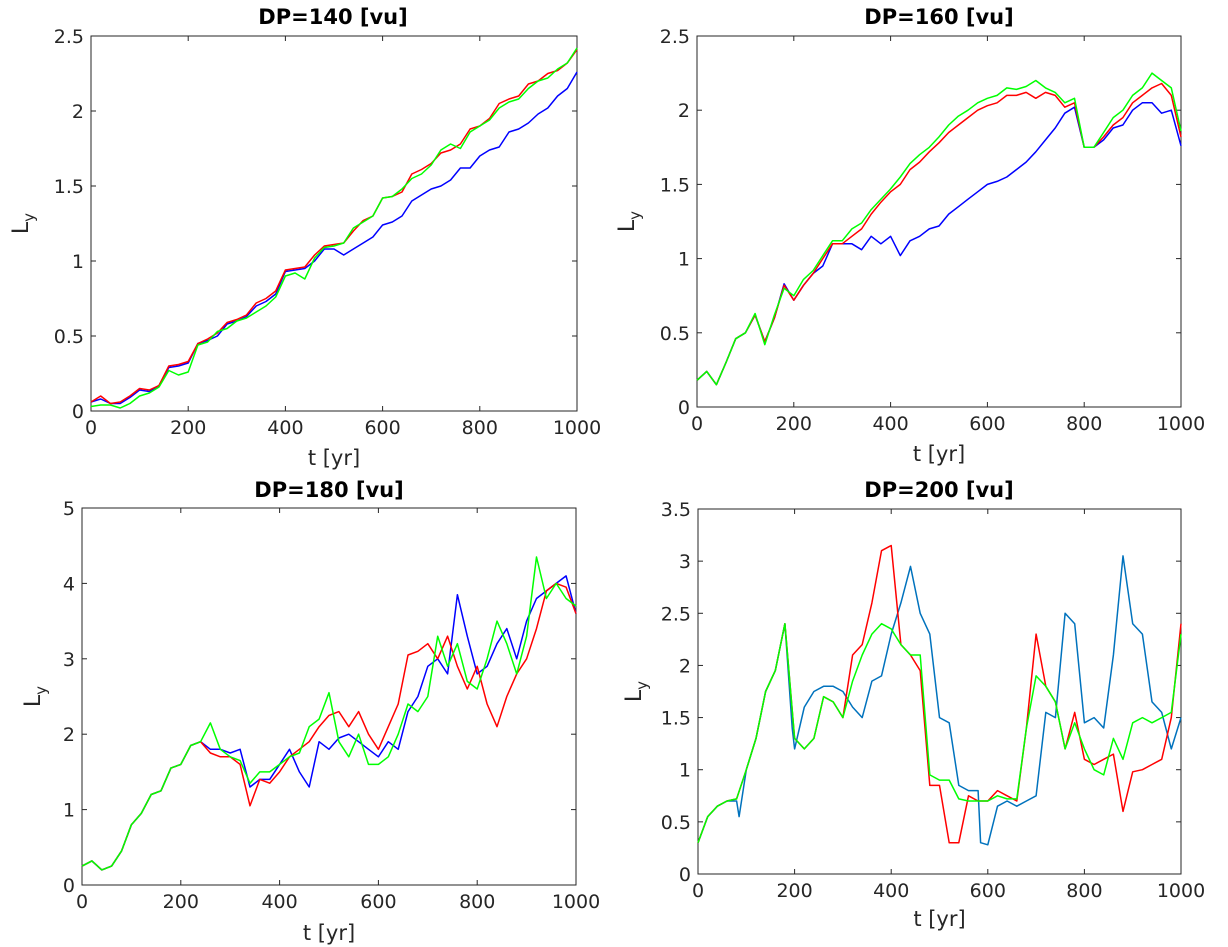 The width and height of the screenshot is (1228, 947). I want to click on y-tick-label: 4, so click(69, 584).